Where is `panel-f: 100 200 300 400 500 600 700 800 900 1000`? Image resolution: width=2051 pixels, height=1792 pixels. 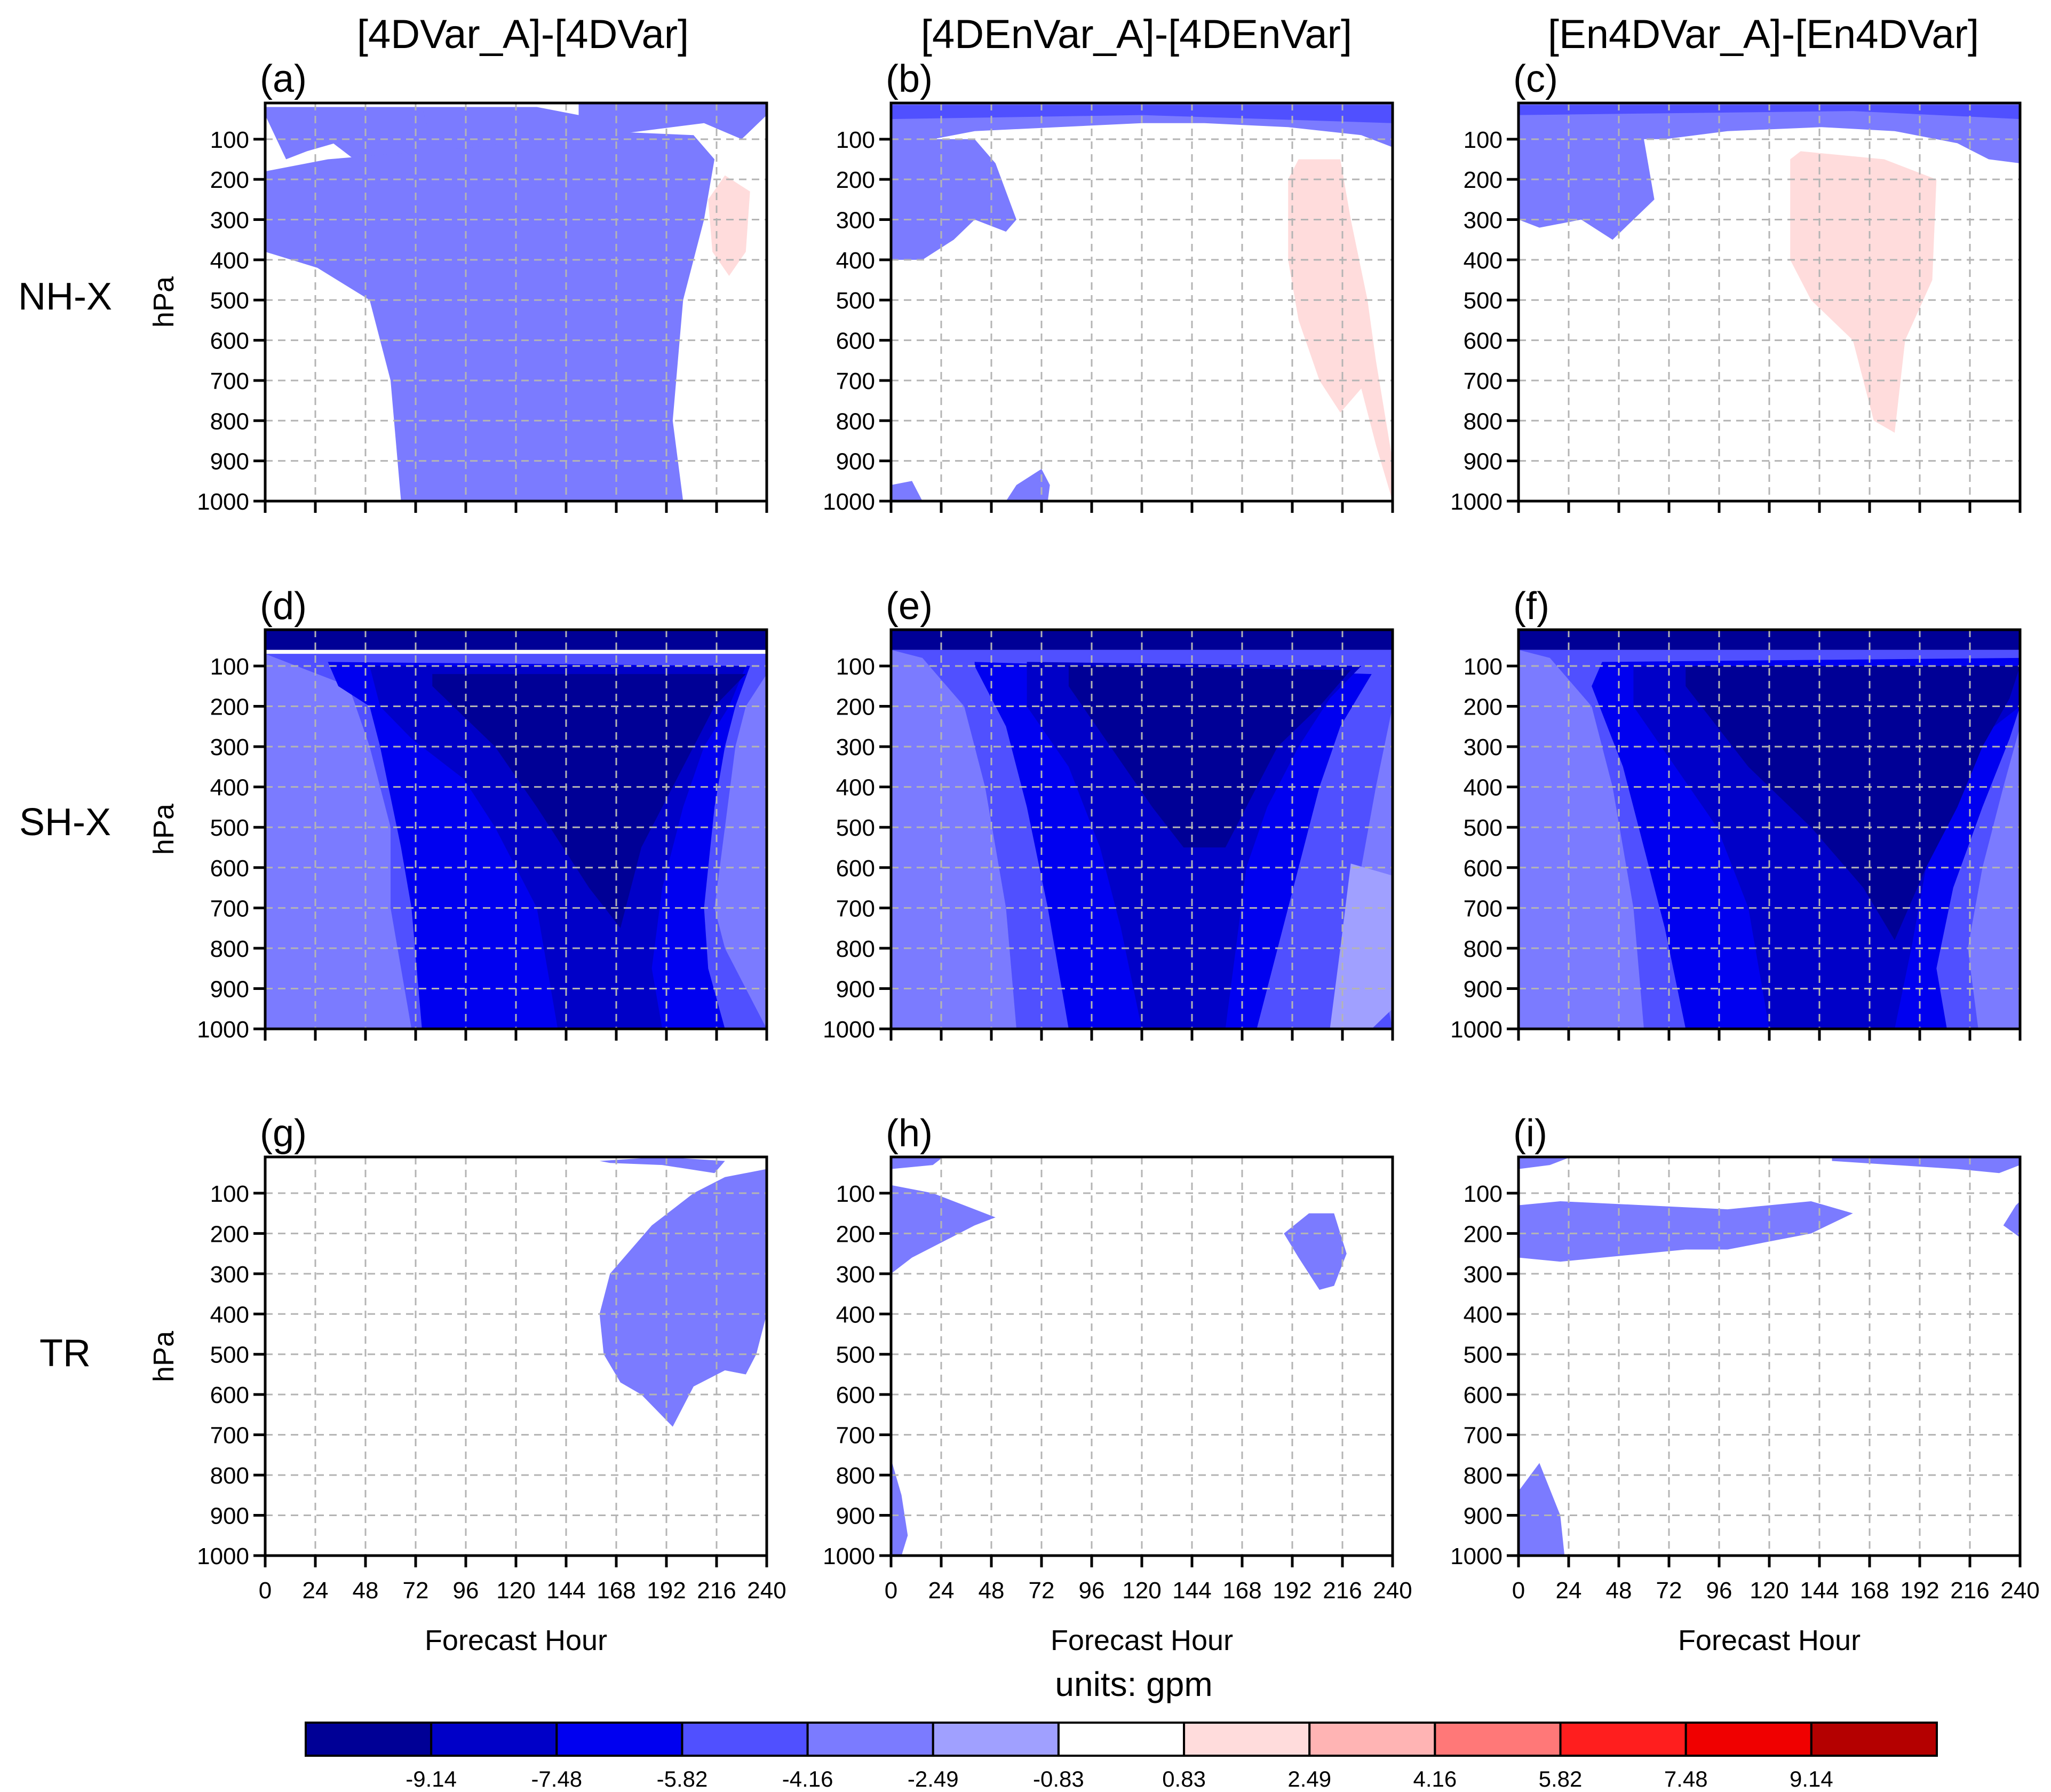
panel-f: 100 200 300 400 500 600 700 800 900 1000 is located at coordinates (1736, 836).